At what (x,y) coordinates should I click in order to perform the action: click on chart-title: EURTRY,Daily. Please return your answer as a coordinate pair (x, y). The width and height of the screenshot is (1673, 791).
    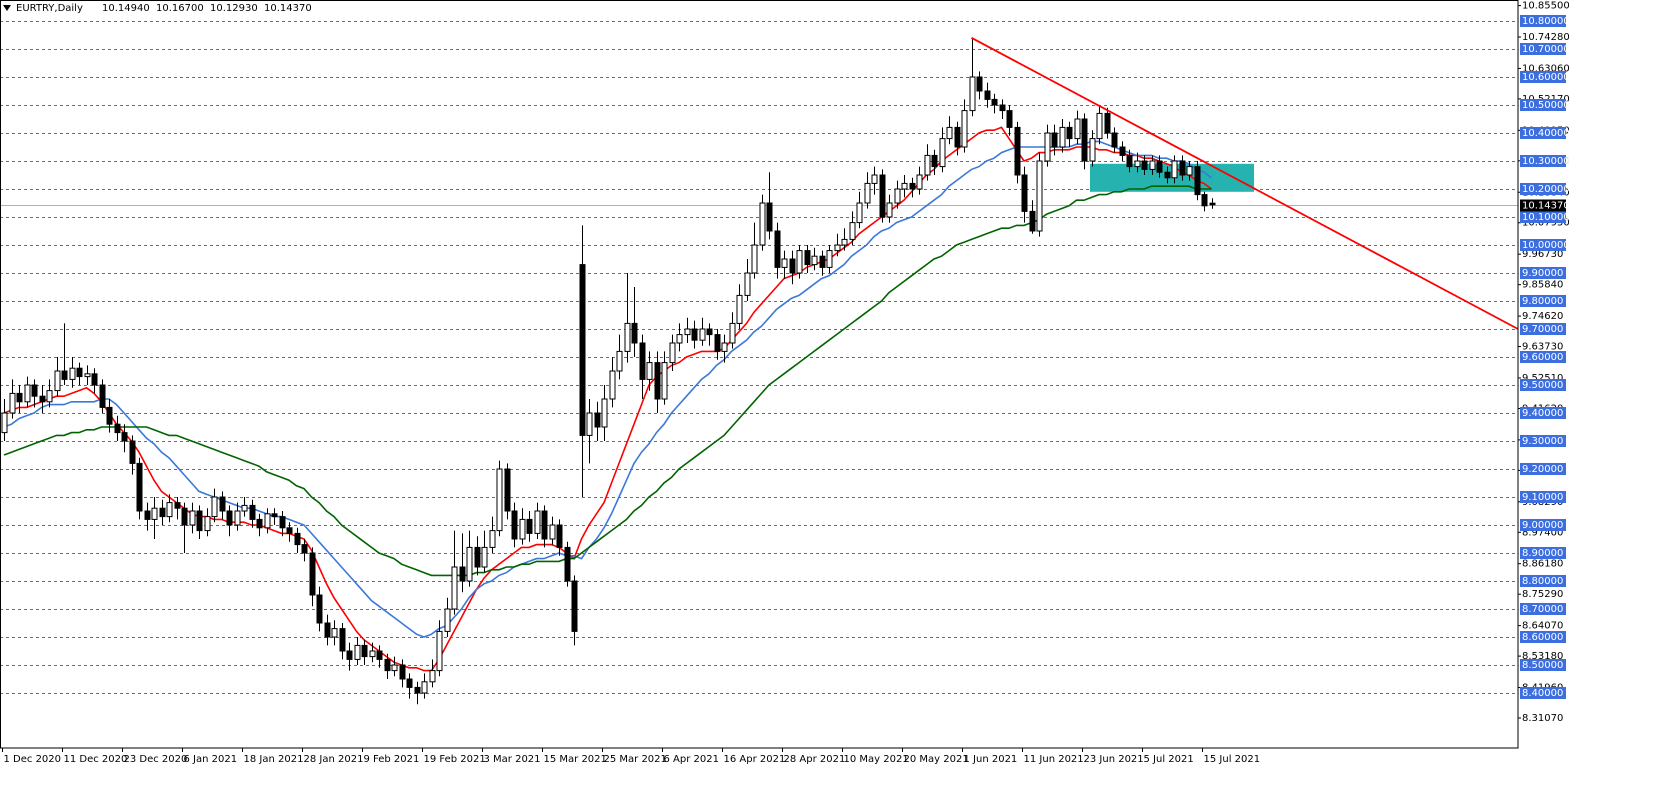
    Looking at the image, I should click on (49, 8).